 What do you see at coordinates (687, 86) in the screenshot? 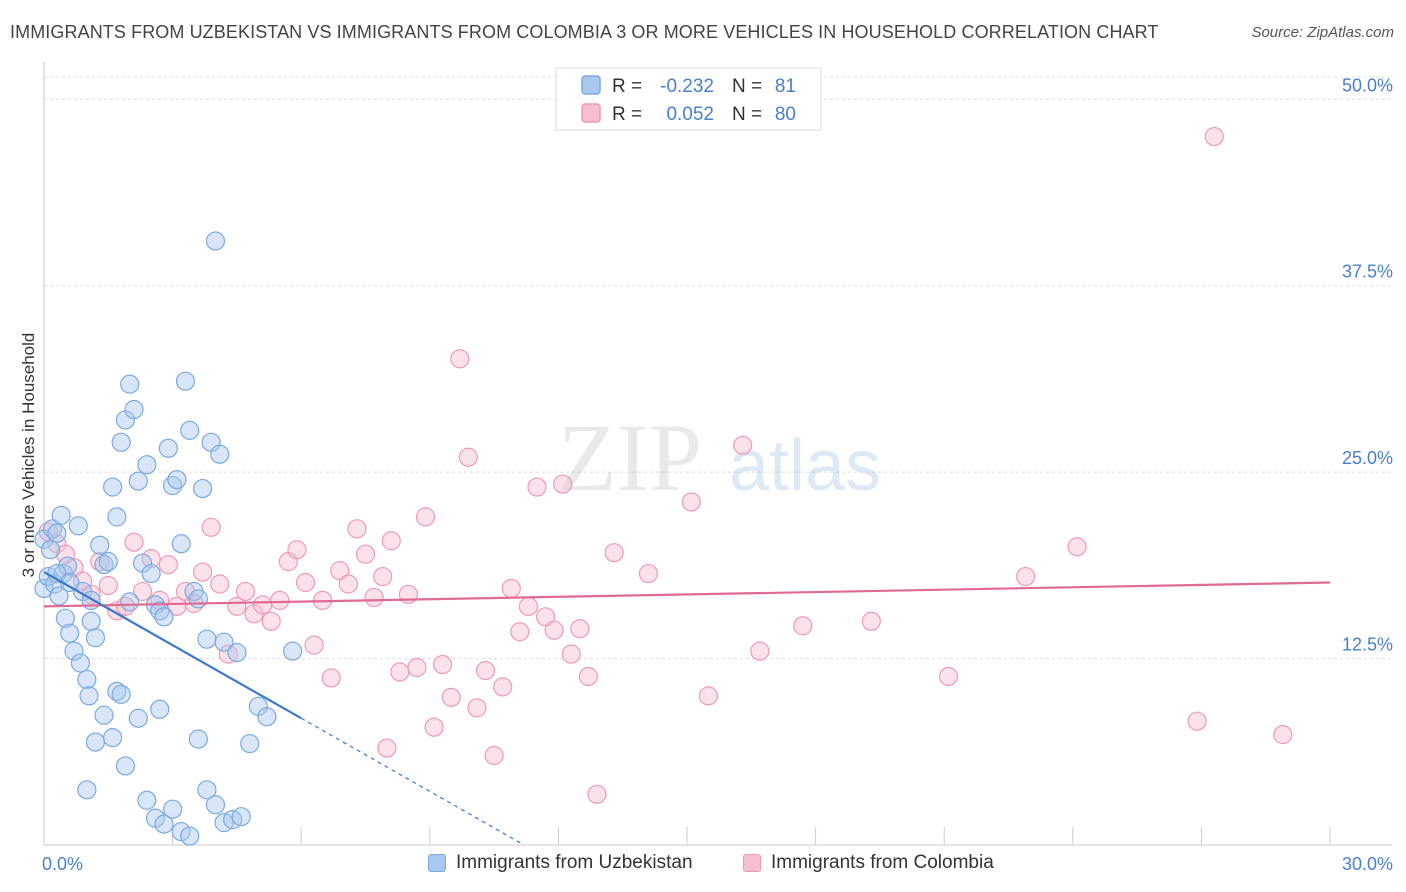
I see `legend-r-value-uzbekistan: -0.232` at bounding box center [687, 86].